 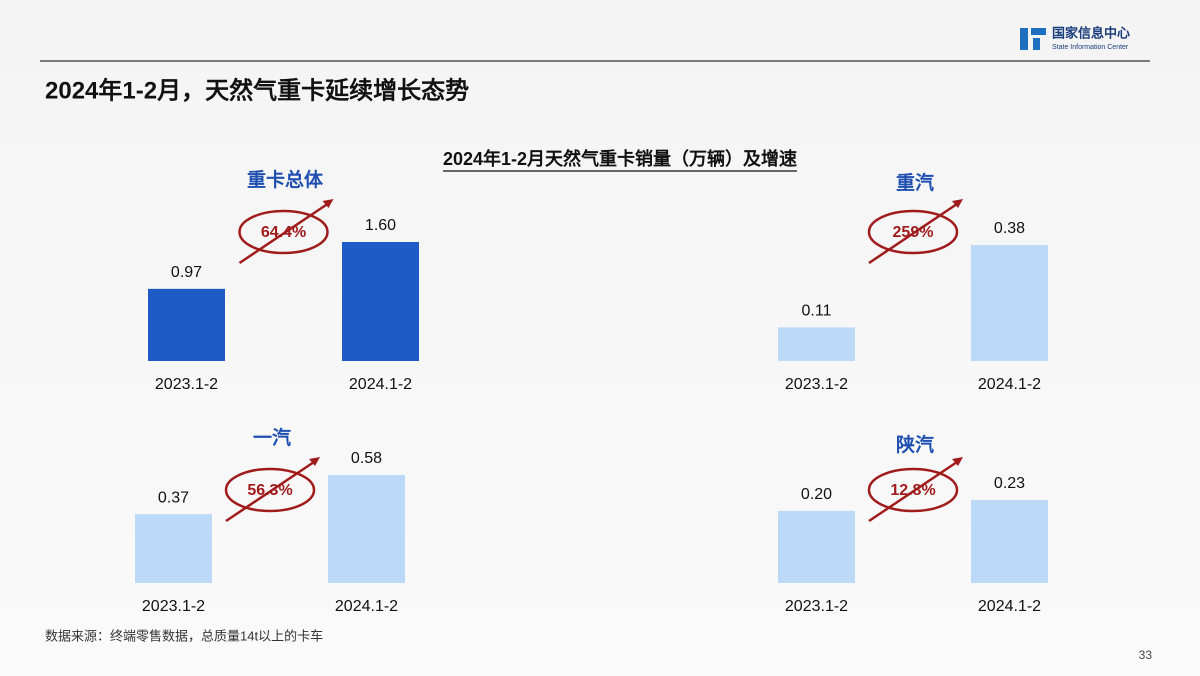 What do you see at coordinates (913, 282) in the screenshot?
I see `bar-chart: 重汽 0.11 2023.1-2 0.38 2024.1-2 259%` at bounding box center [913, 282].